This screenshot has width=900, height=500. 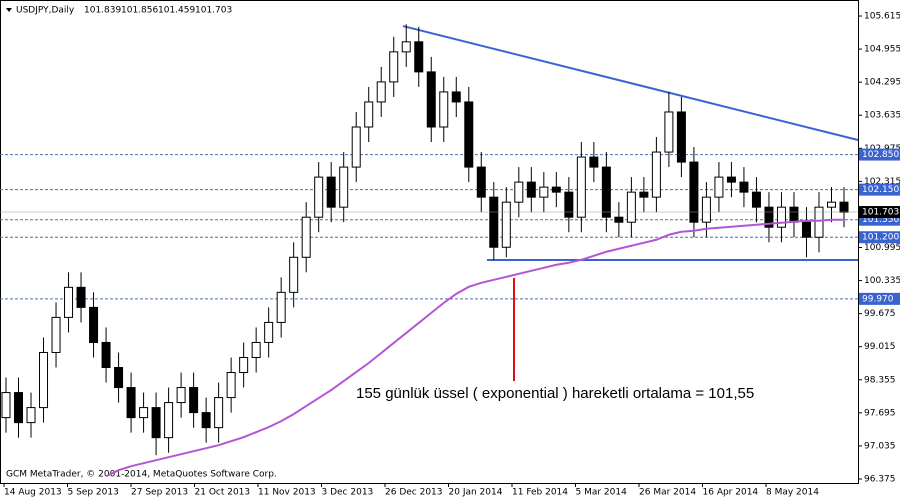 I want to click on y-tick-label: 104.955, so click(x=882, y=50).